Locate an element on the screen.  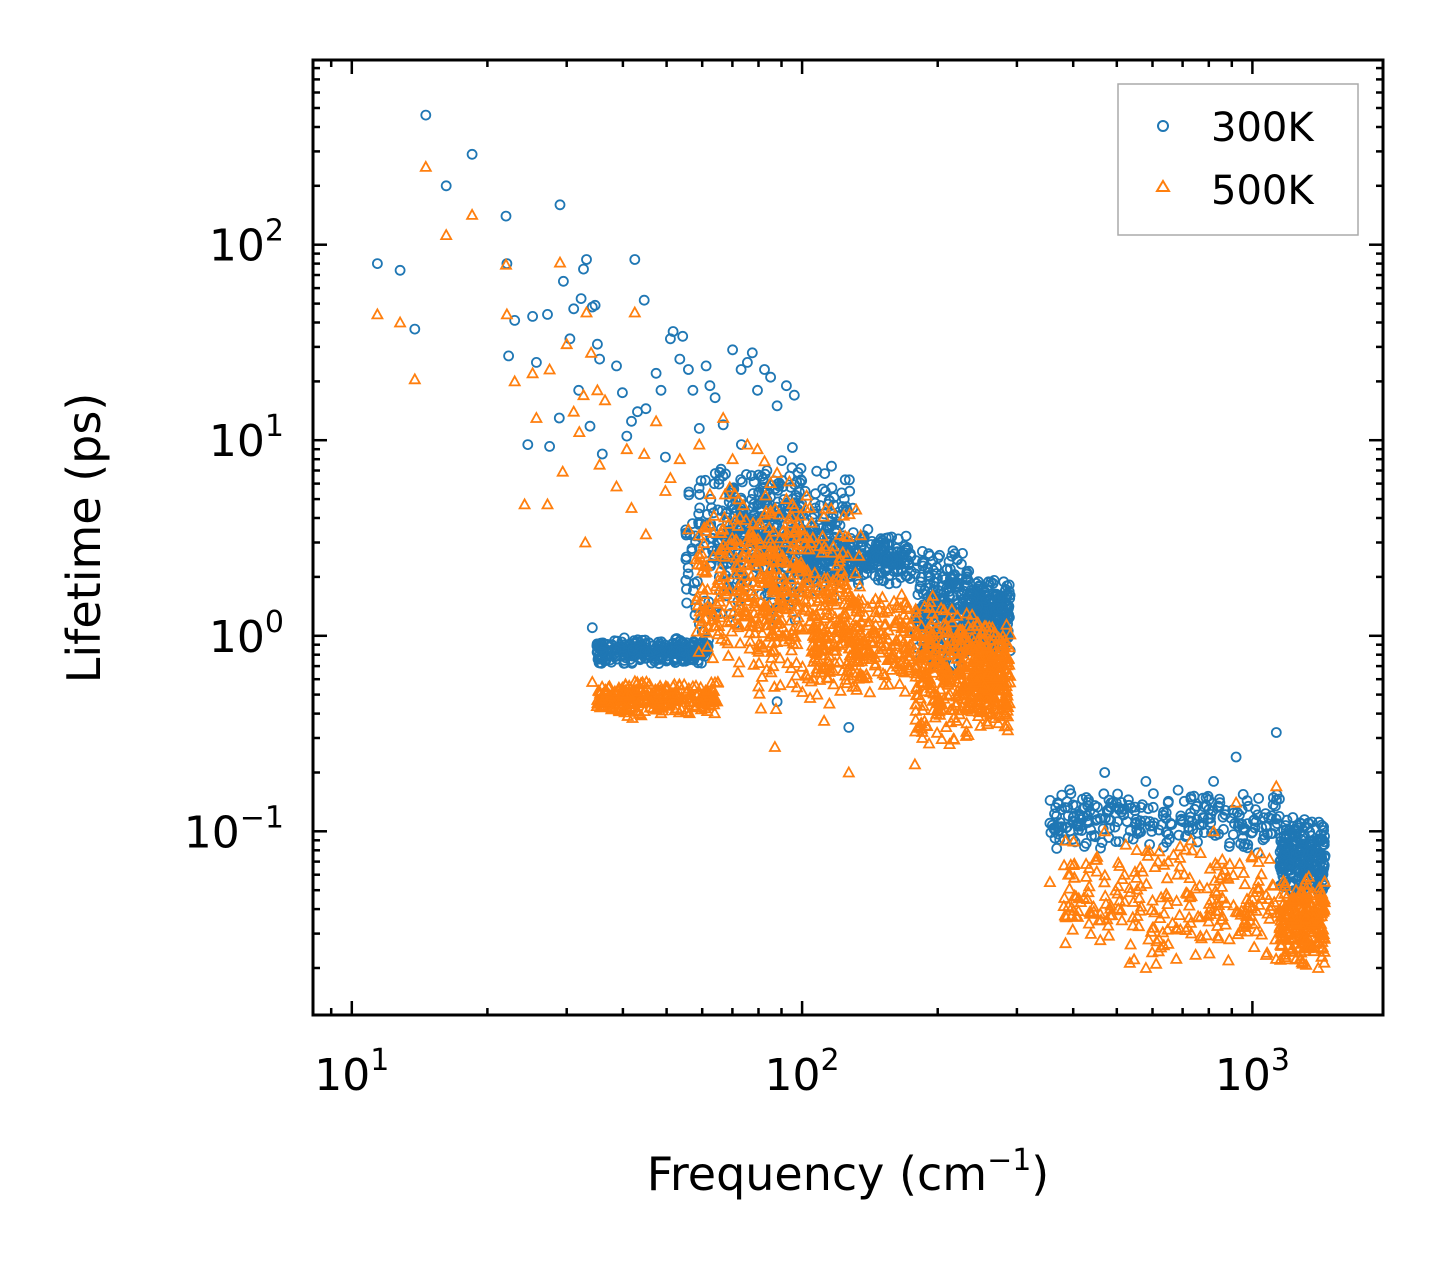
x-axis-label-sup: −1 is located at coordinates (1009, 1160).